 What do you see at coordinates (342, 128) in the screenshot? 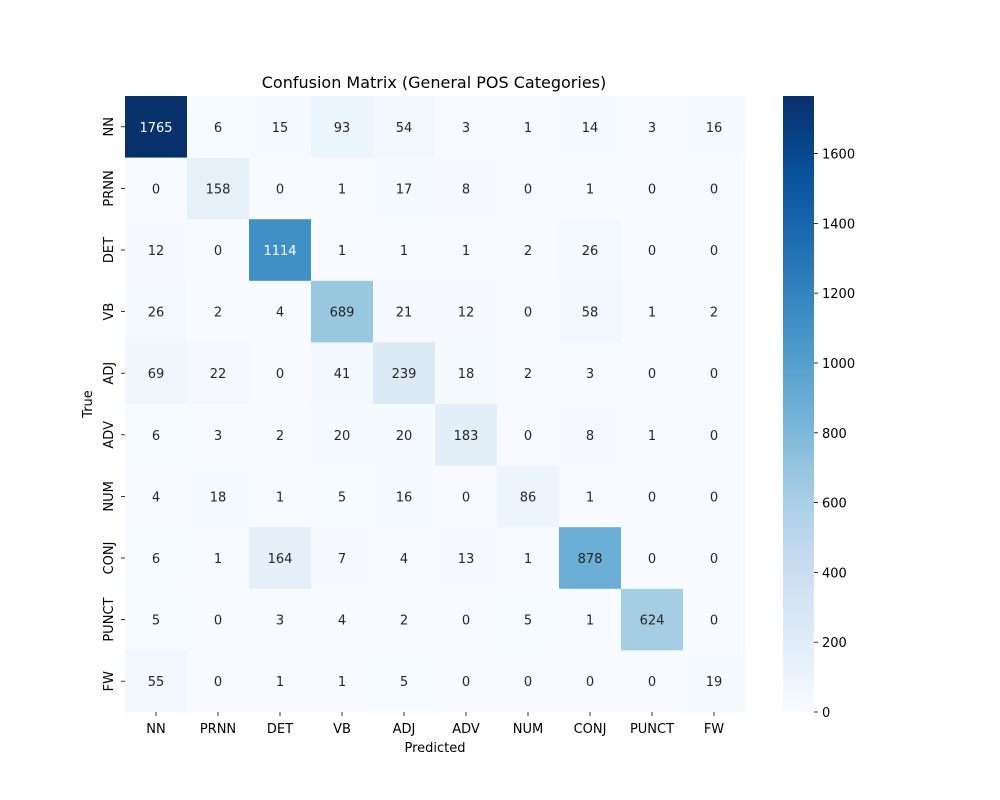
I see `cell-value-label: 93` at bounding box center [342, 128].